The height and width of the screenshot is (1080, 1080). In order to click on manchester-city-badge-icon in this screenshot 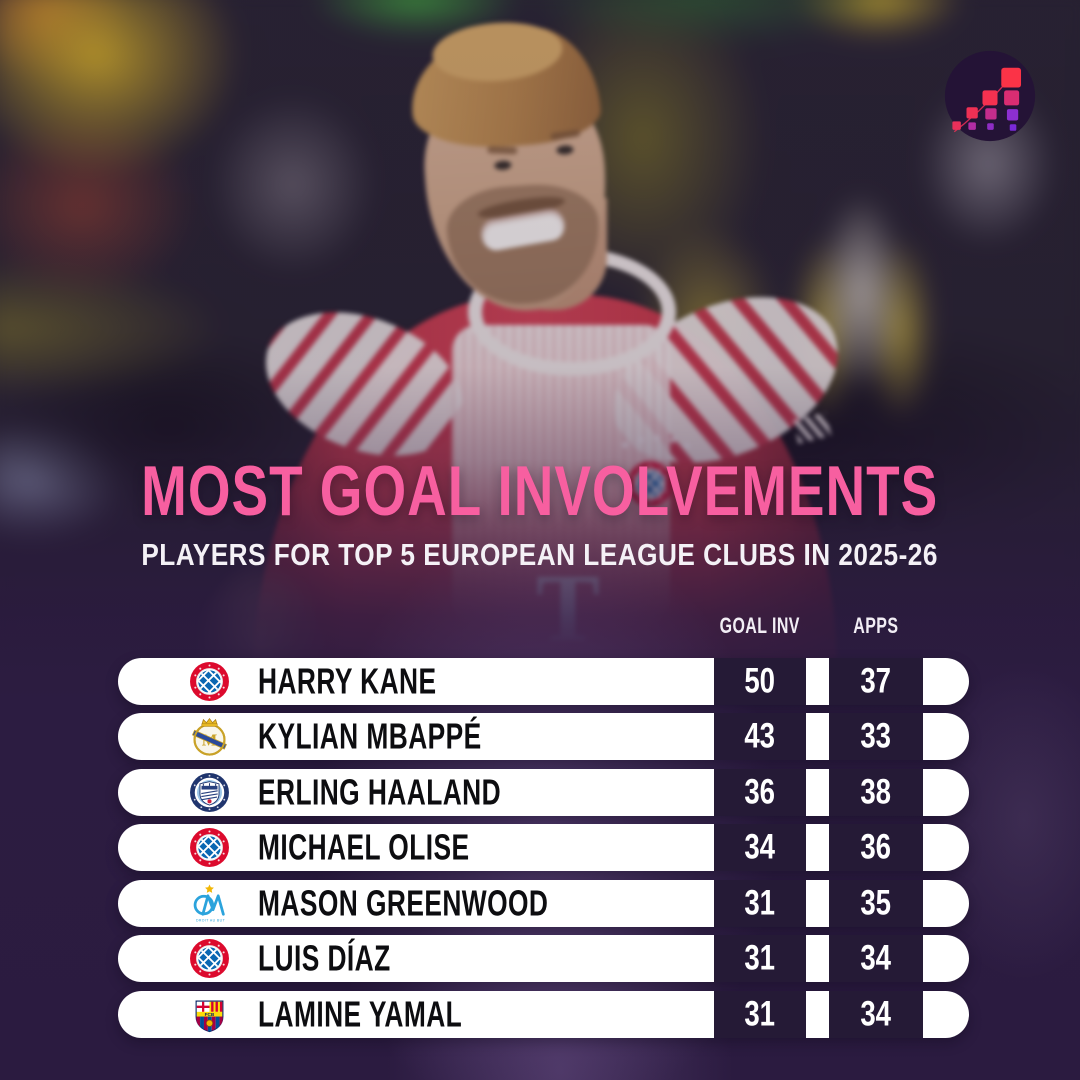, I will do `click(209, 792)`.